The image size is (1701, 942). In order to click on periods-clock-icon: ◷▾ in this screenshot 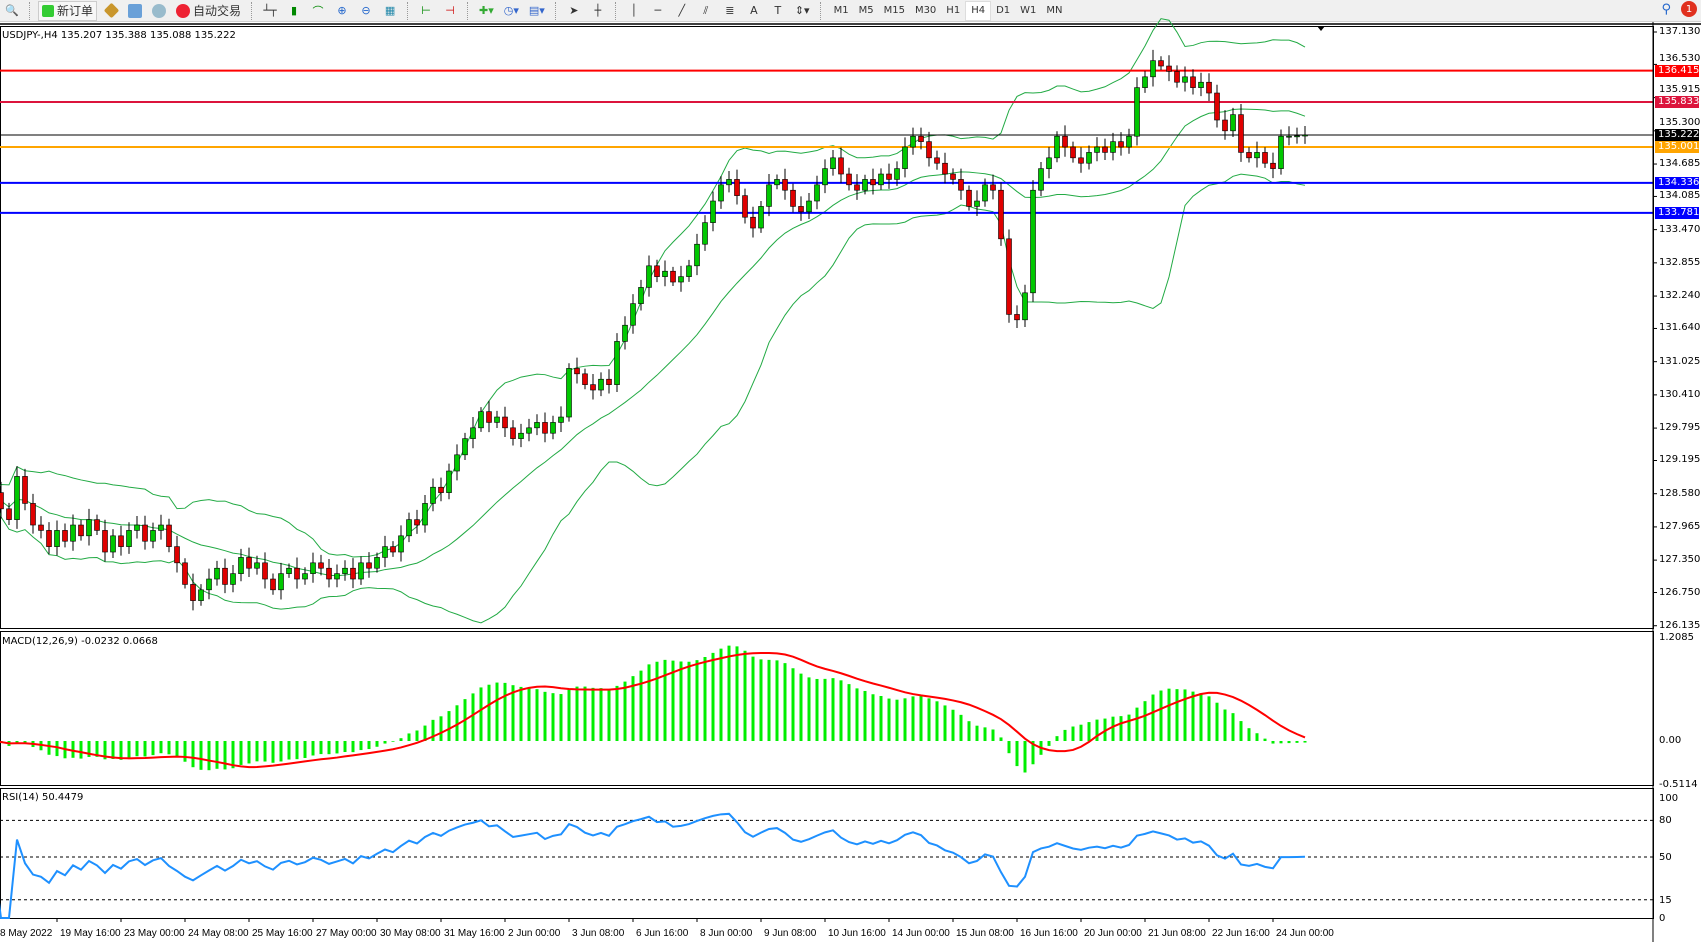, I will do `click(511, 10)`.